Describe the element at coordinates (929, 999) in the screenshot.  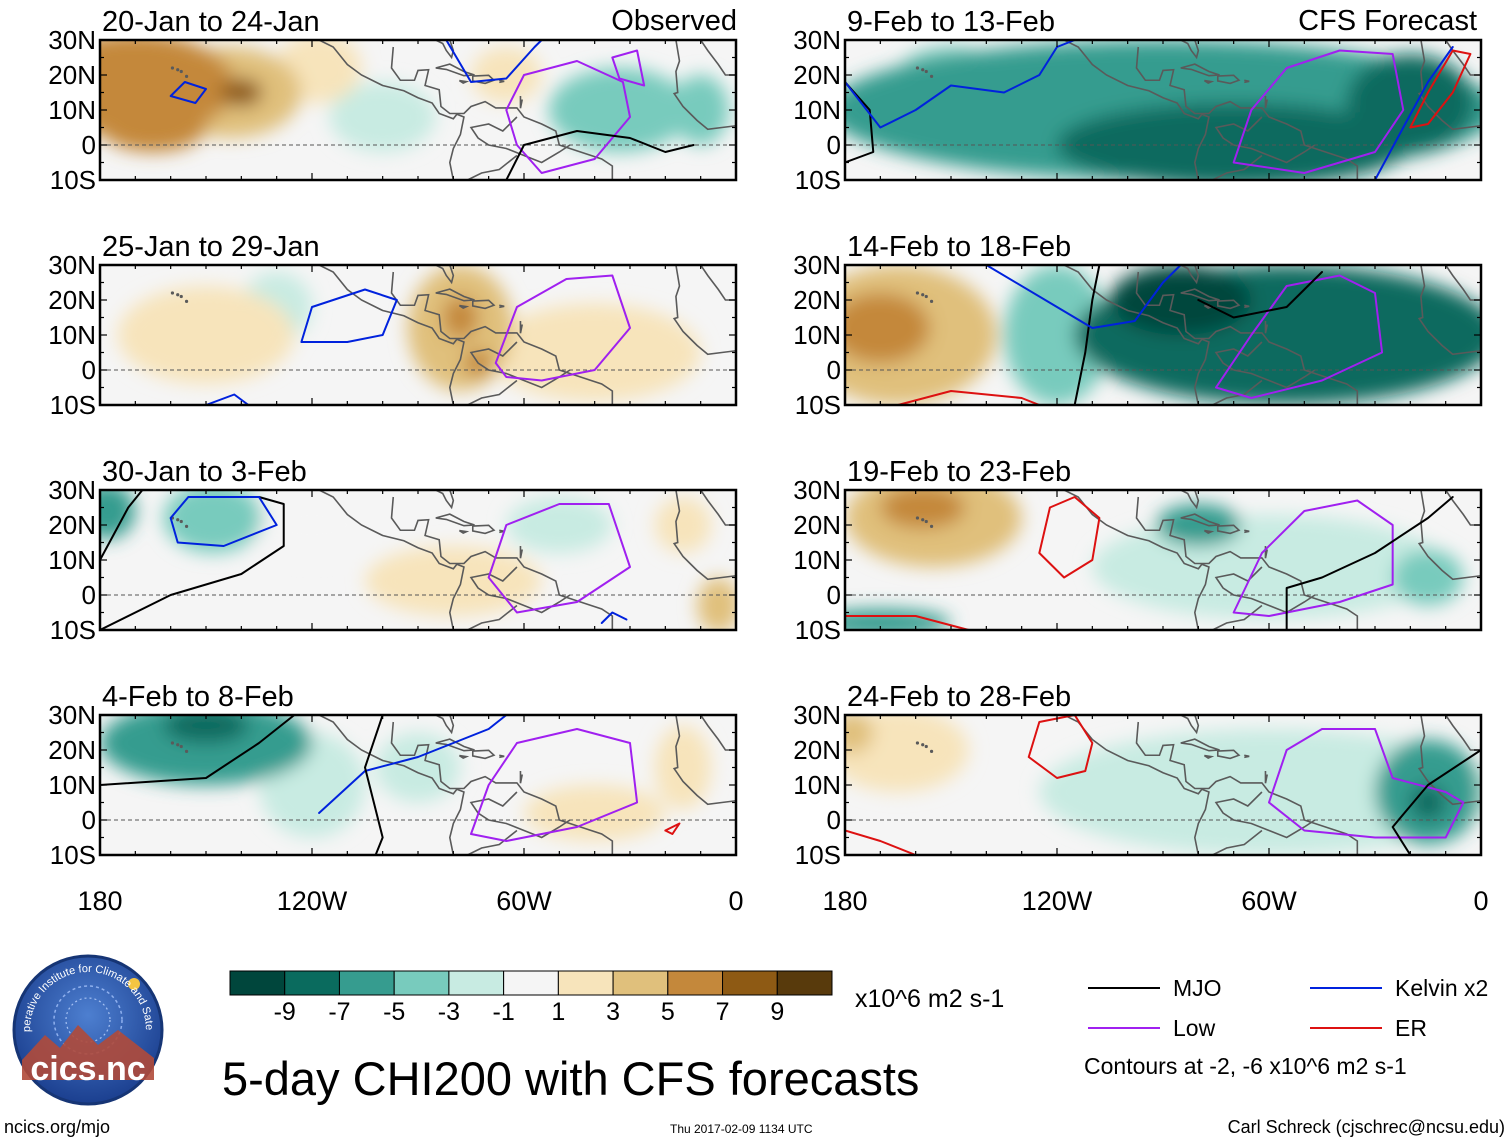
I see `units-label: x10^6 m2 s-1` at that location.